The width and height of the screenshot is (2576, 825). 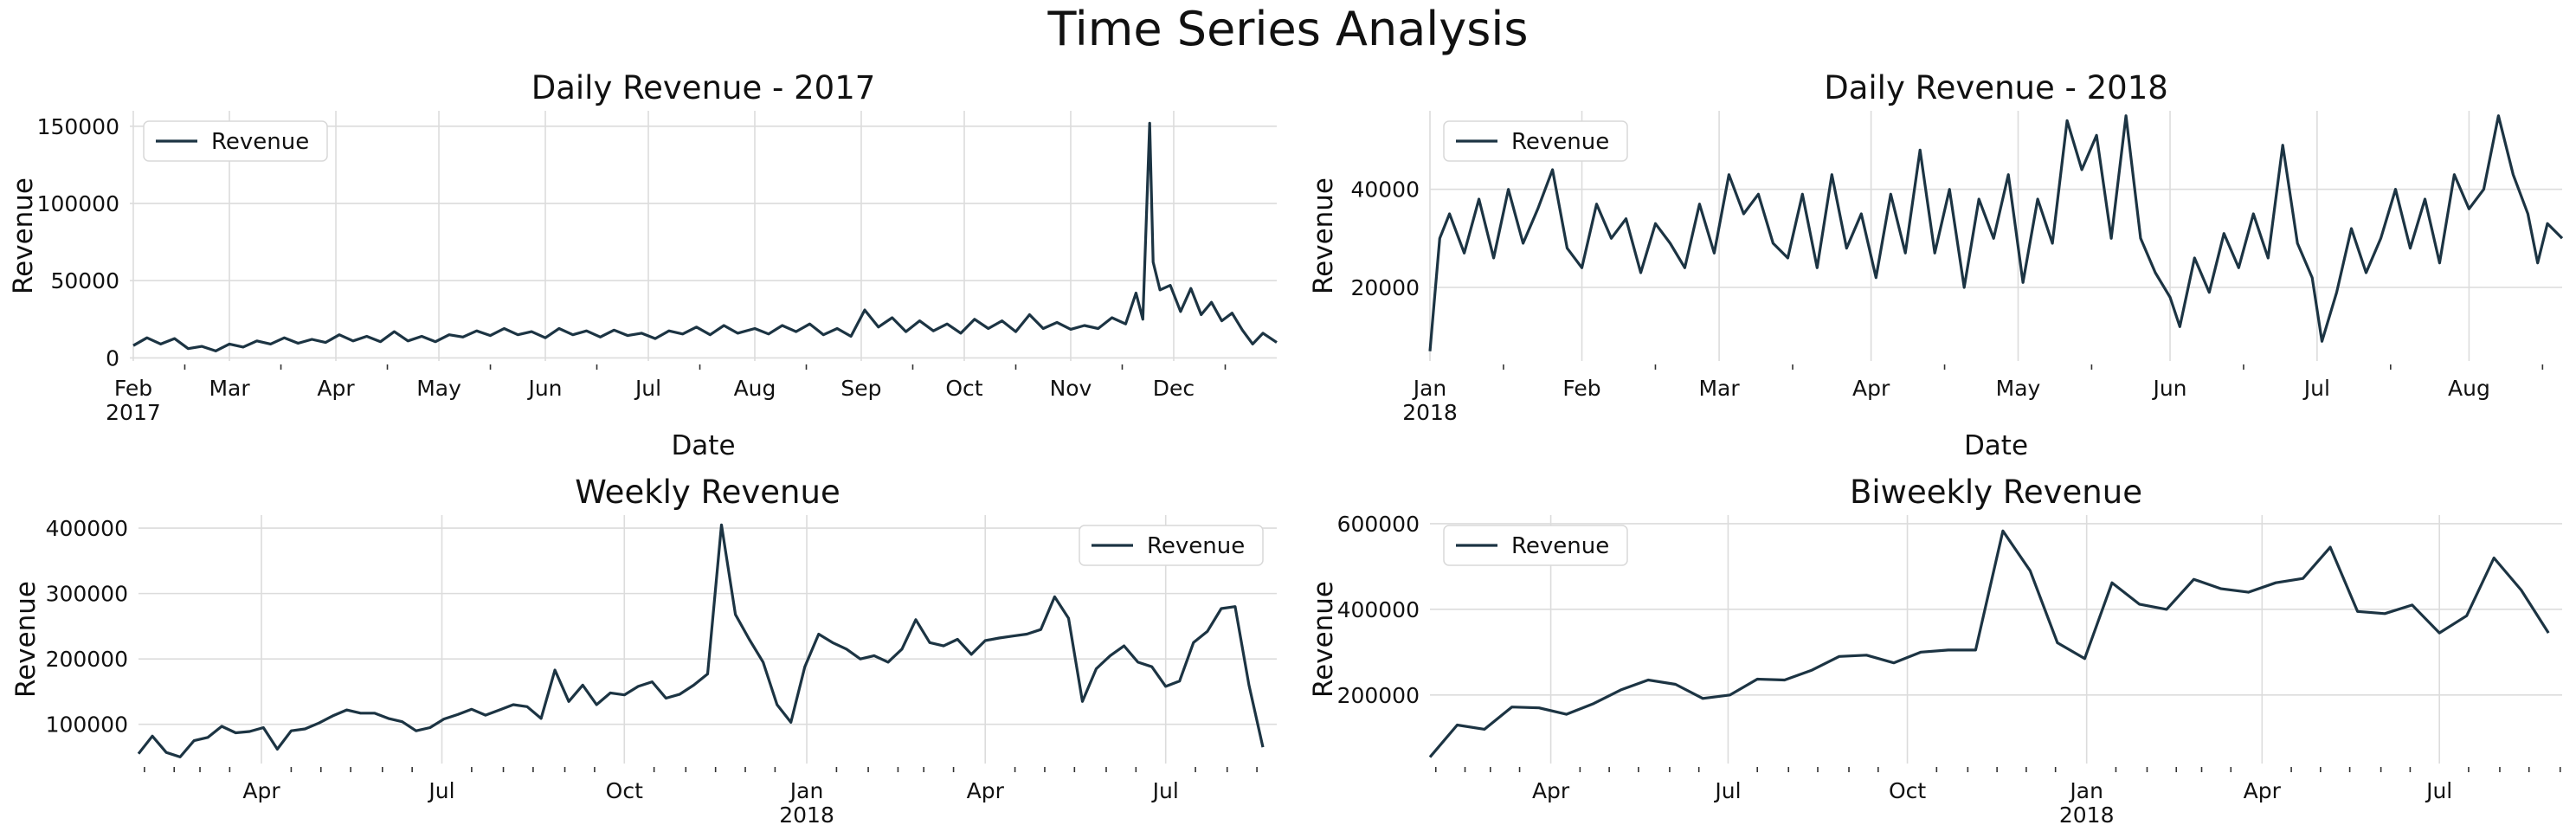 I want to click on y-tick-label: 600000, so click(x=1378, y=525).